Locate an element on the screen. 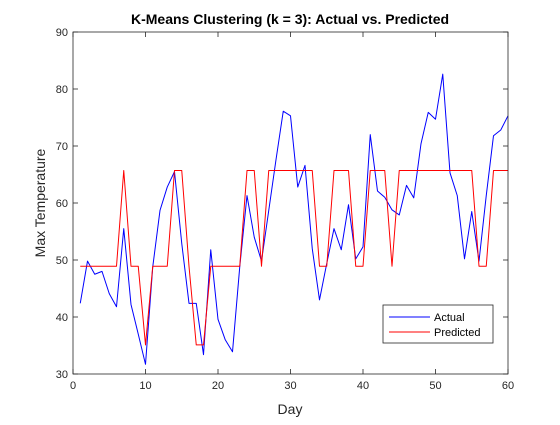 Image resolution: width=560 pixels, height=425 pixels. x-tick-label: 60 is located at coordinates (508, 386).